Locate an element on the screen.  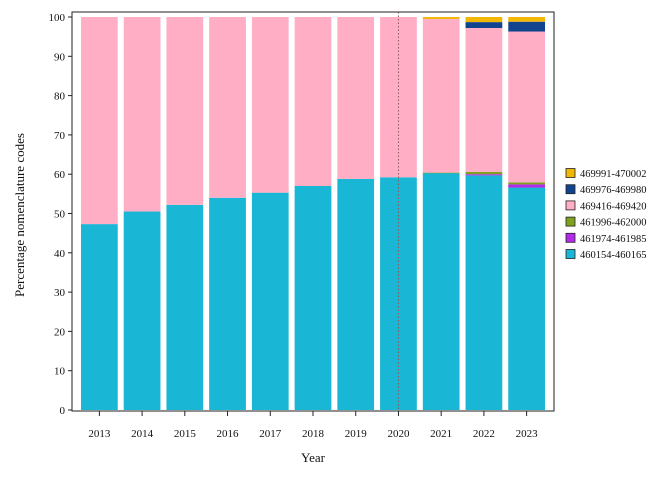
x-tick-label-2020: 2020 is located at coordinates (398, 434).